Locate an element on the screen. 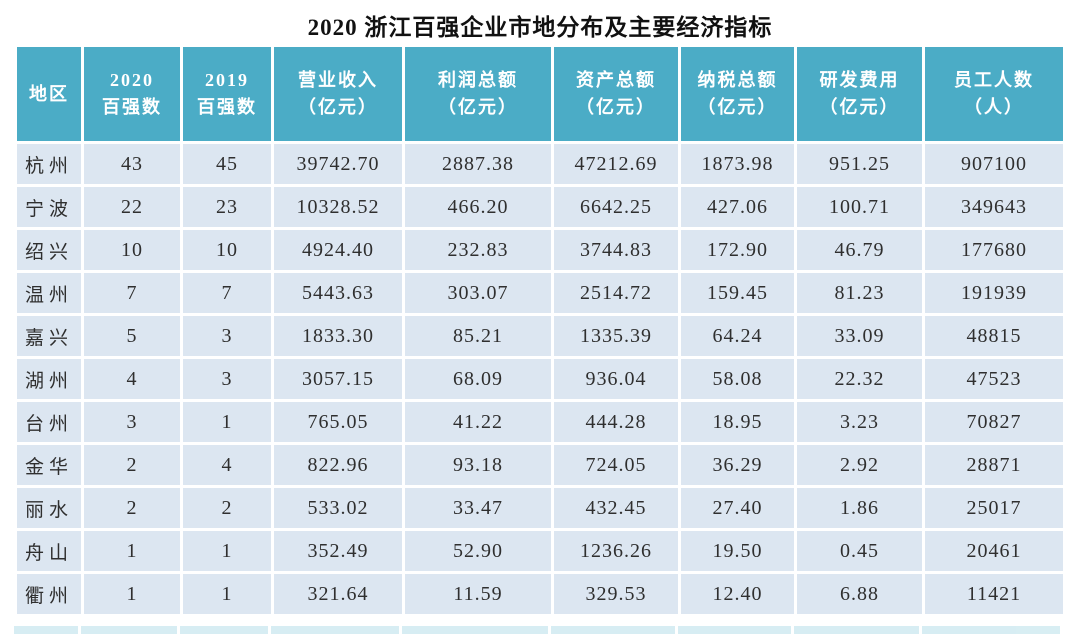 The image size is (1080, 642). table-row: 衢州 1 1 321.64 11.59 329.53 12.40 6.88 11421 is located at coordinates (540, 594).